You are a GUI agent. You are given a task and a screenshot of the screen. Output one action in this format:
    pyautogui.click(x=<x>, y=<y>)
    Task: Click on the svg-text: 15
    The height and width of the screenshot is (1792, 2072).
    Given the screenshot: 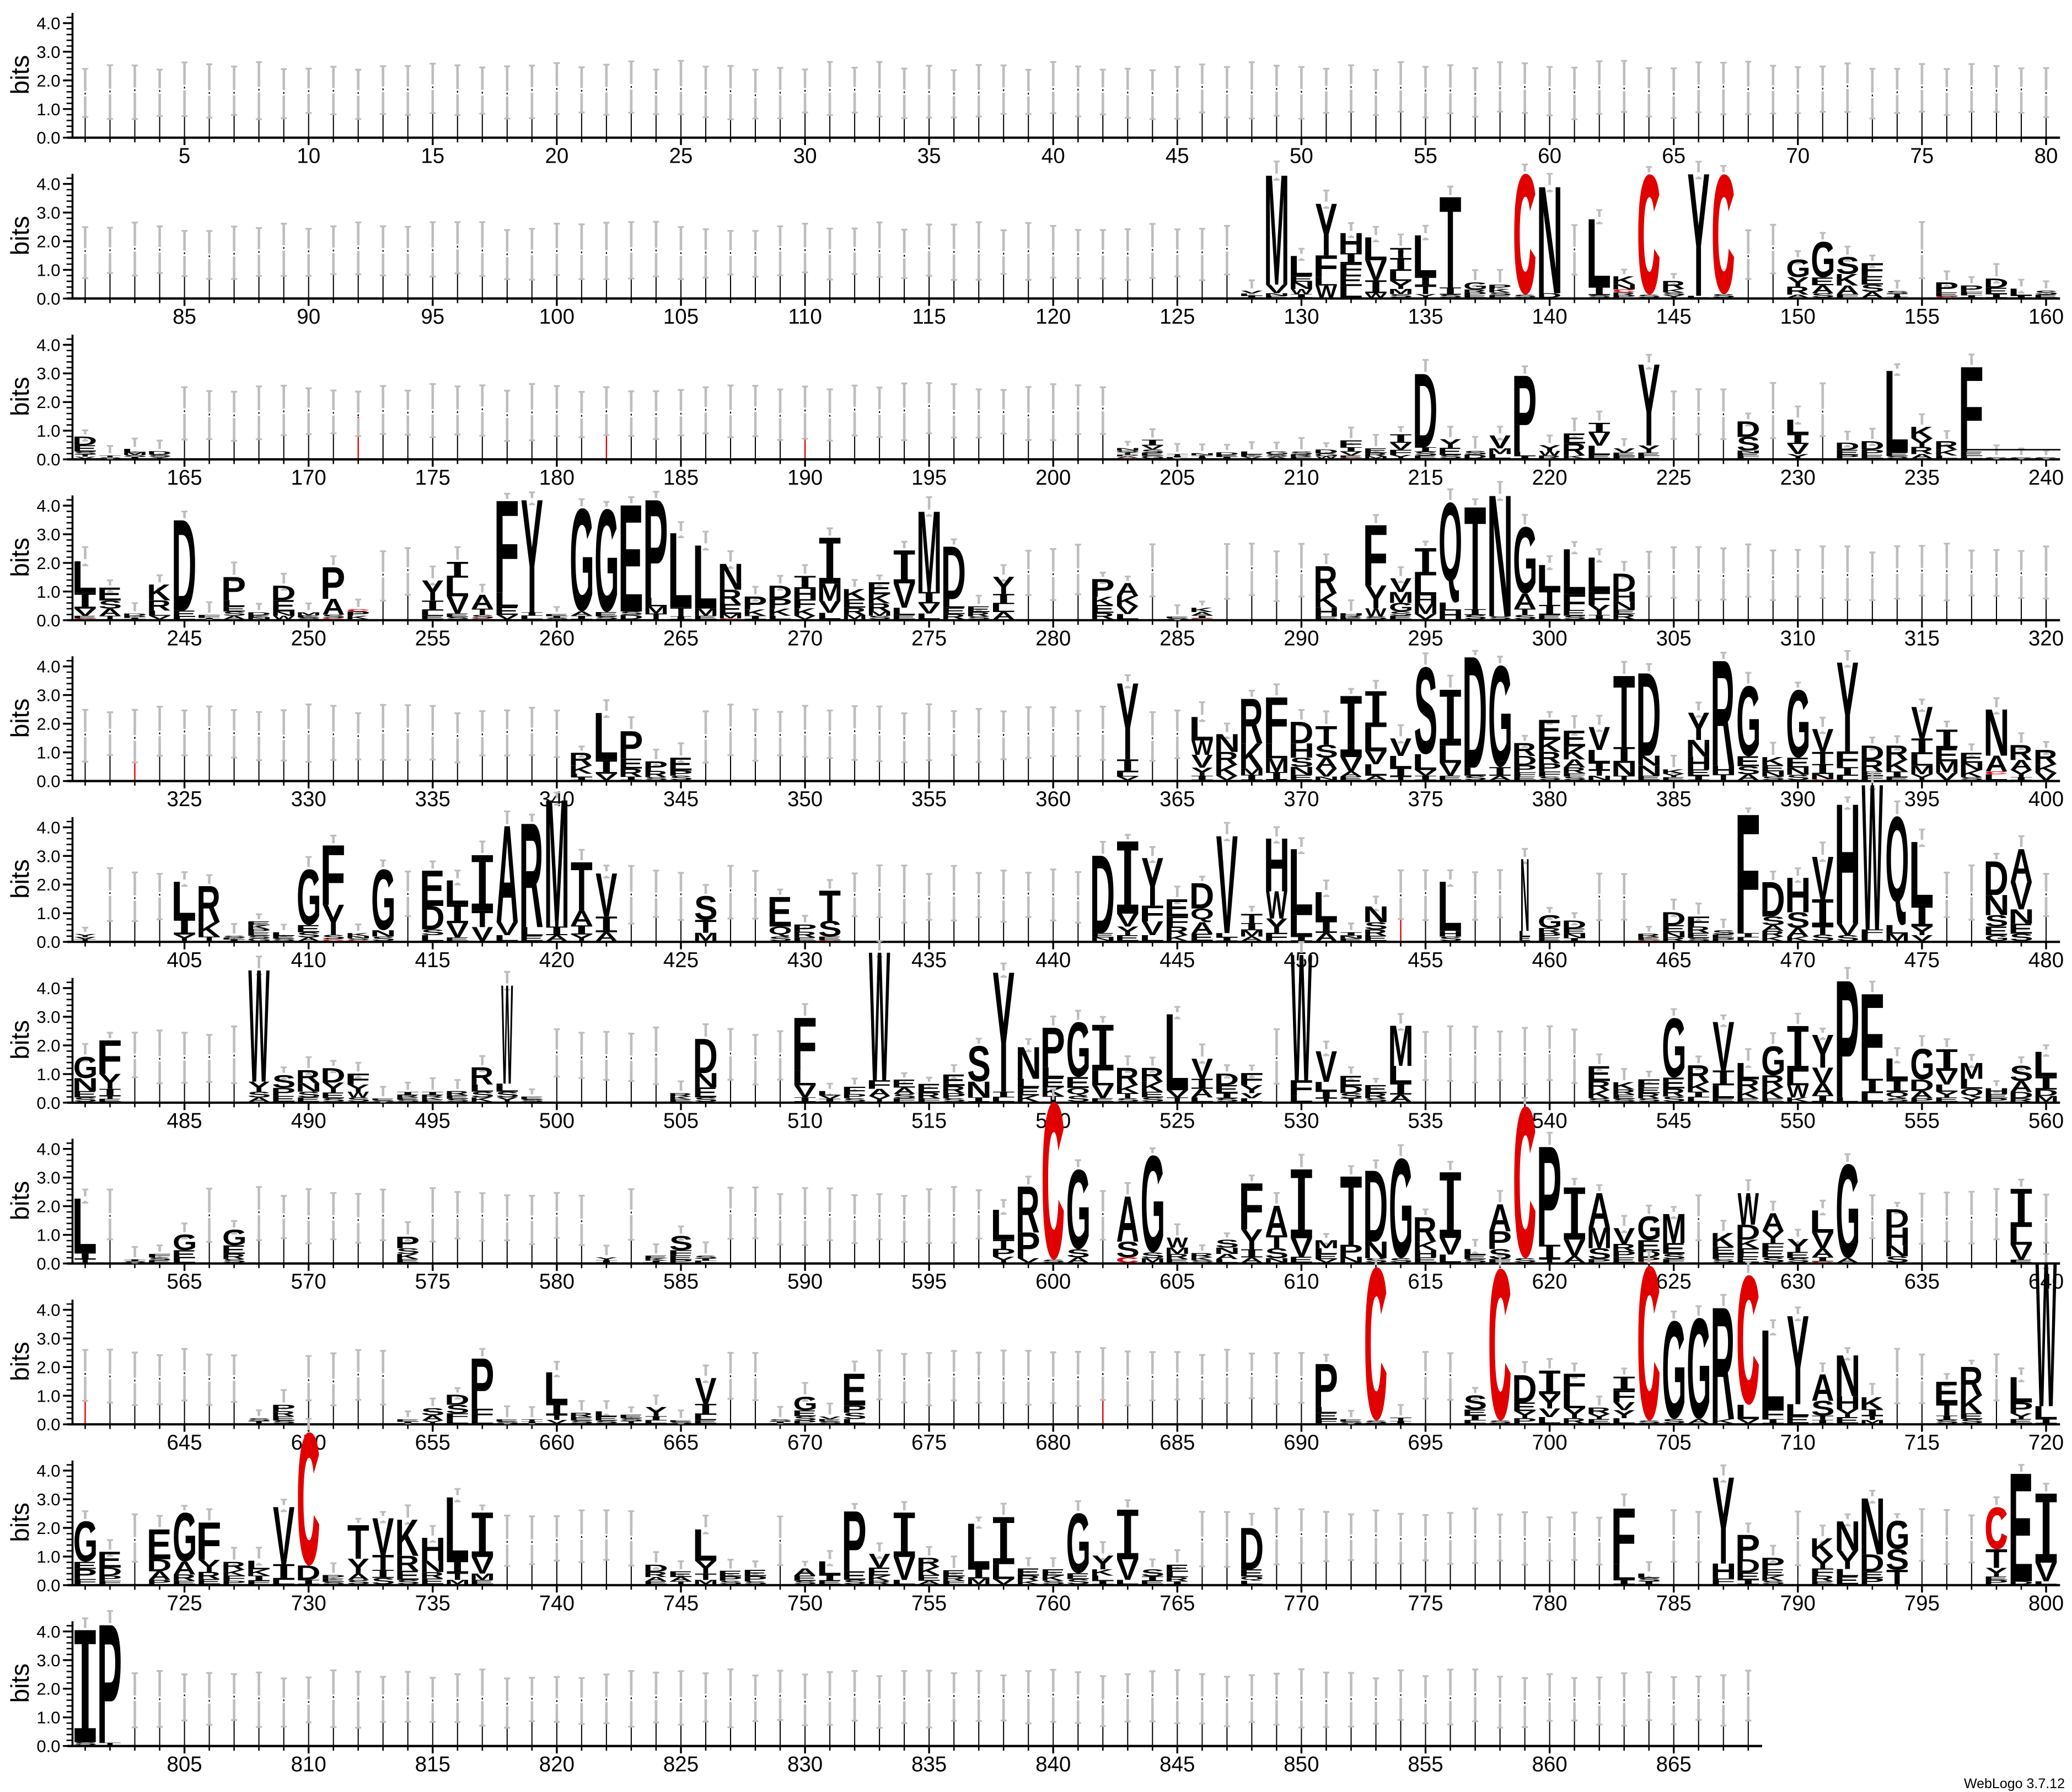 What is the action you would take?
    pyautogui.click(x=432, y=156)
    